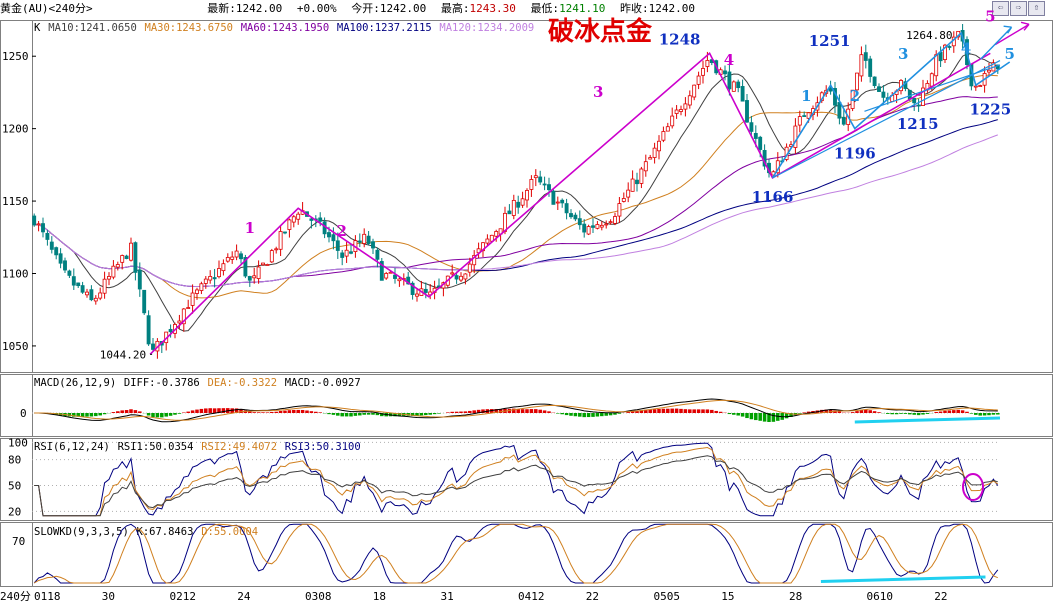 This screenshot has width=1054, height=605. Describe the element at coordinates (15, 346) in the screenshot. I see `price-tick-label: 1050` at that location.